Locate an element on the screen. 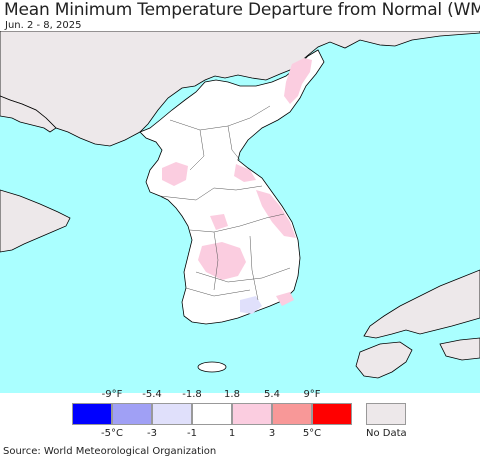  date-range: Jun. 2 - 8, 2025 is located at coordinates (43, 25).